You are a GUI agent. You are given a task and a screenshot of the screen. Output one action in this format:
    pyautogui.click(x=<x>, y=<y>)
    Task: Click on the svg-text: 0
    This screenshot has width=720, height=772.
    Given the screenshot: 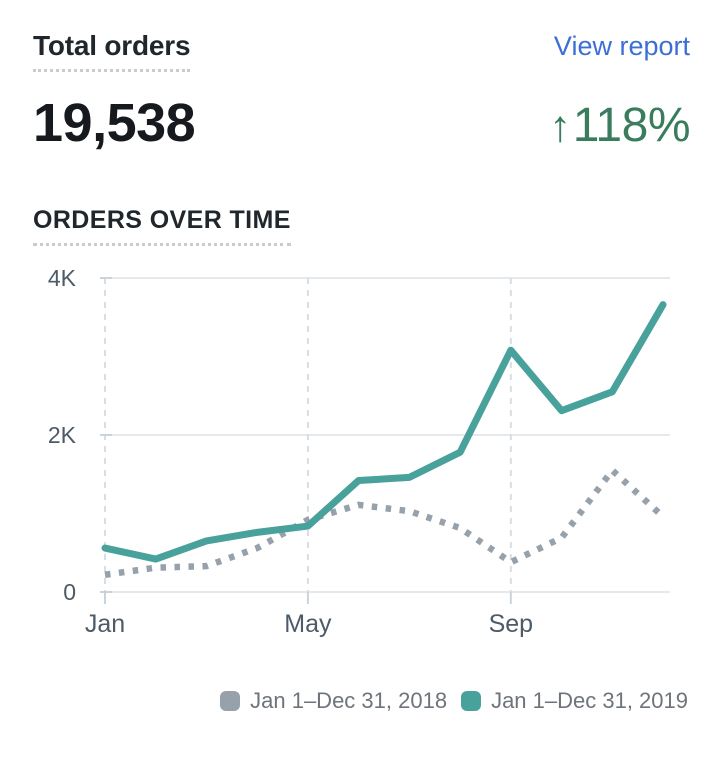 What is the action you would take?
    pyautogui.click(x=69, y=592)
    